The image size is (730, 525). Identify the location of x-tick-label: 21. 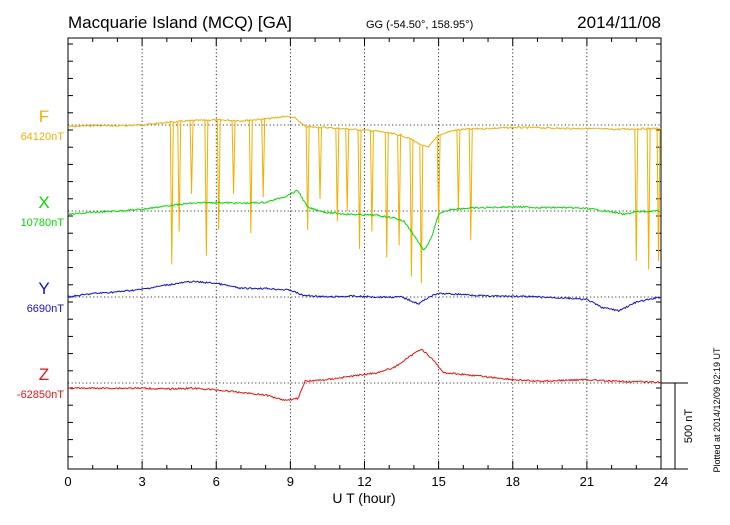
(587, 481).